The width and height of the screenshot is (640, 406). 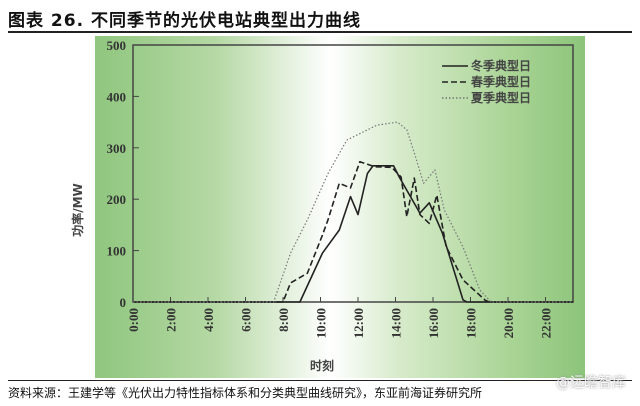 What do you see at coordinates (283, 320) in the screenshot?
I see `x-tick-label: 8:00` at bounding box center [283, 320].